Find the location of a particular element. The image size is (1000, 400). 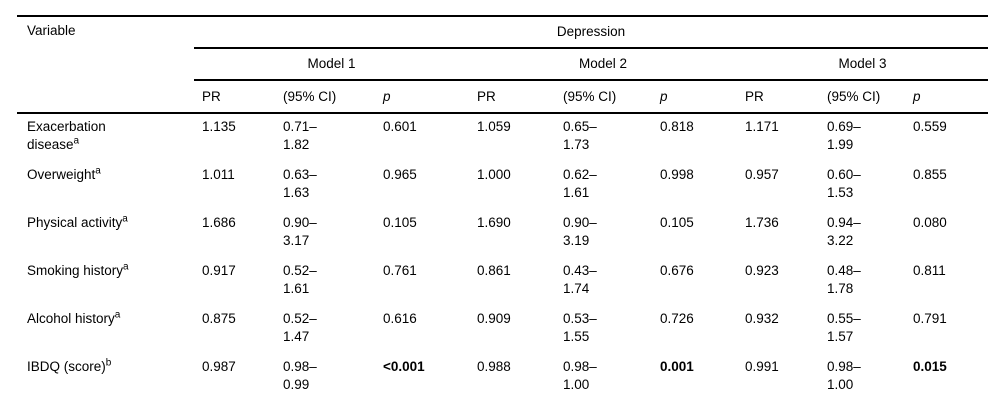

cell-p: 0.601 is located at coordinates (400, 126).